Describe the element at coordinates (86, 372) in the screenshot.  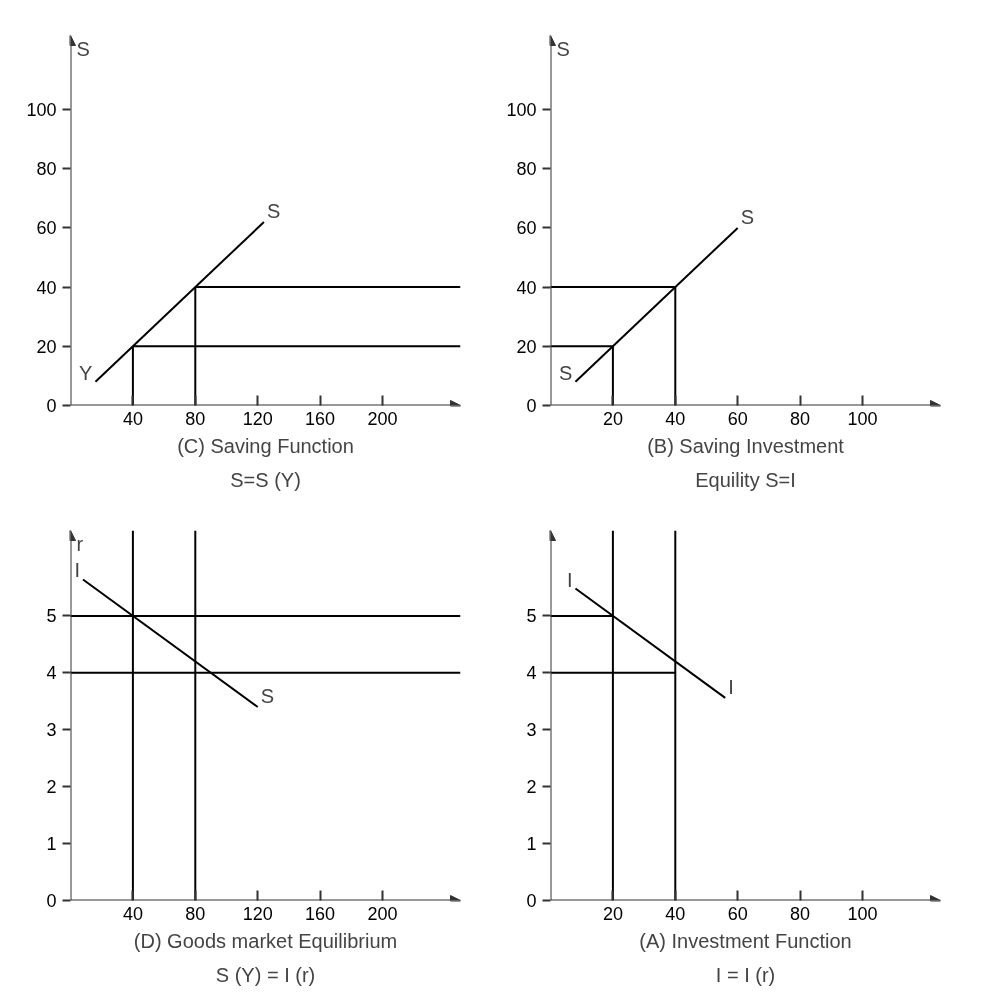
I see `annotation: Y` at that location.